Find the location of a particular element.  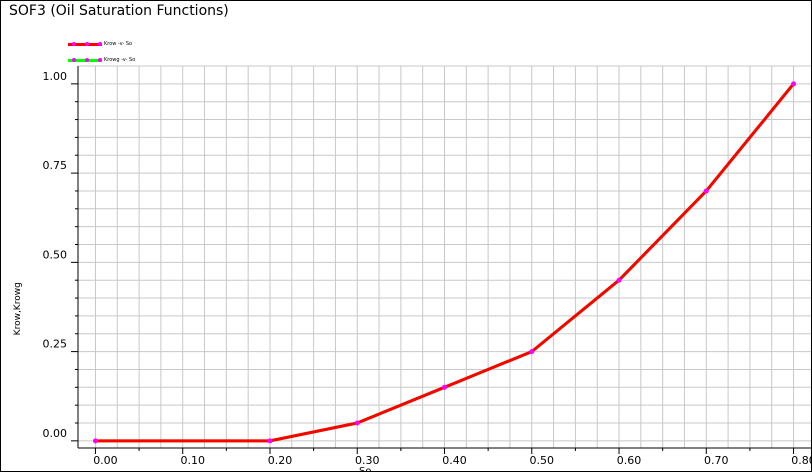

legend-swatch-krow is located at coordinates (85, 43).